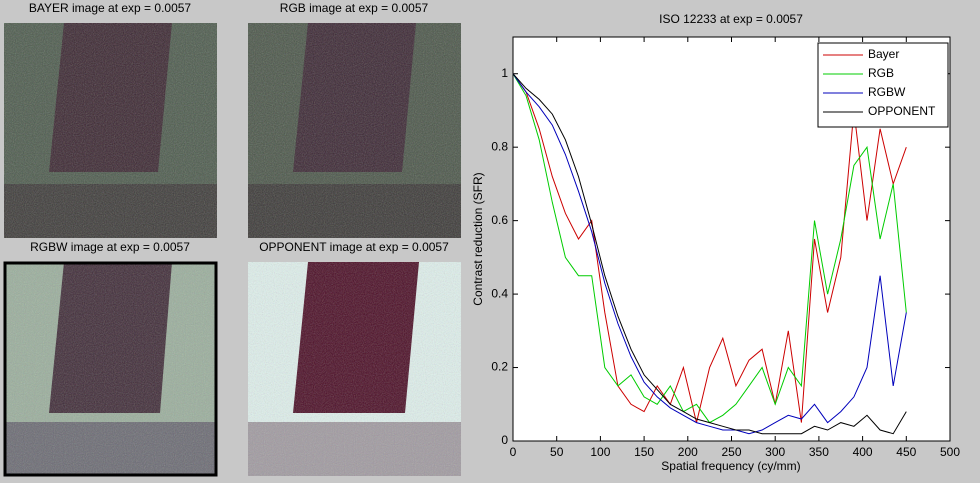 The height and width of the screenshot is (483, 980). What do you see at coordinates (499, 293) in the screenshot?
I see `y-tick-label: 0.4` at bounding box center [499, 293].